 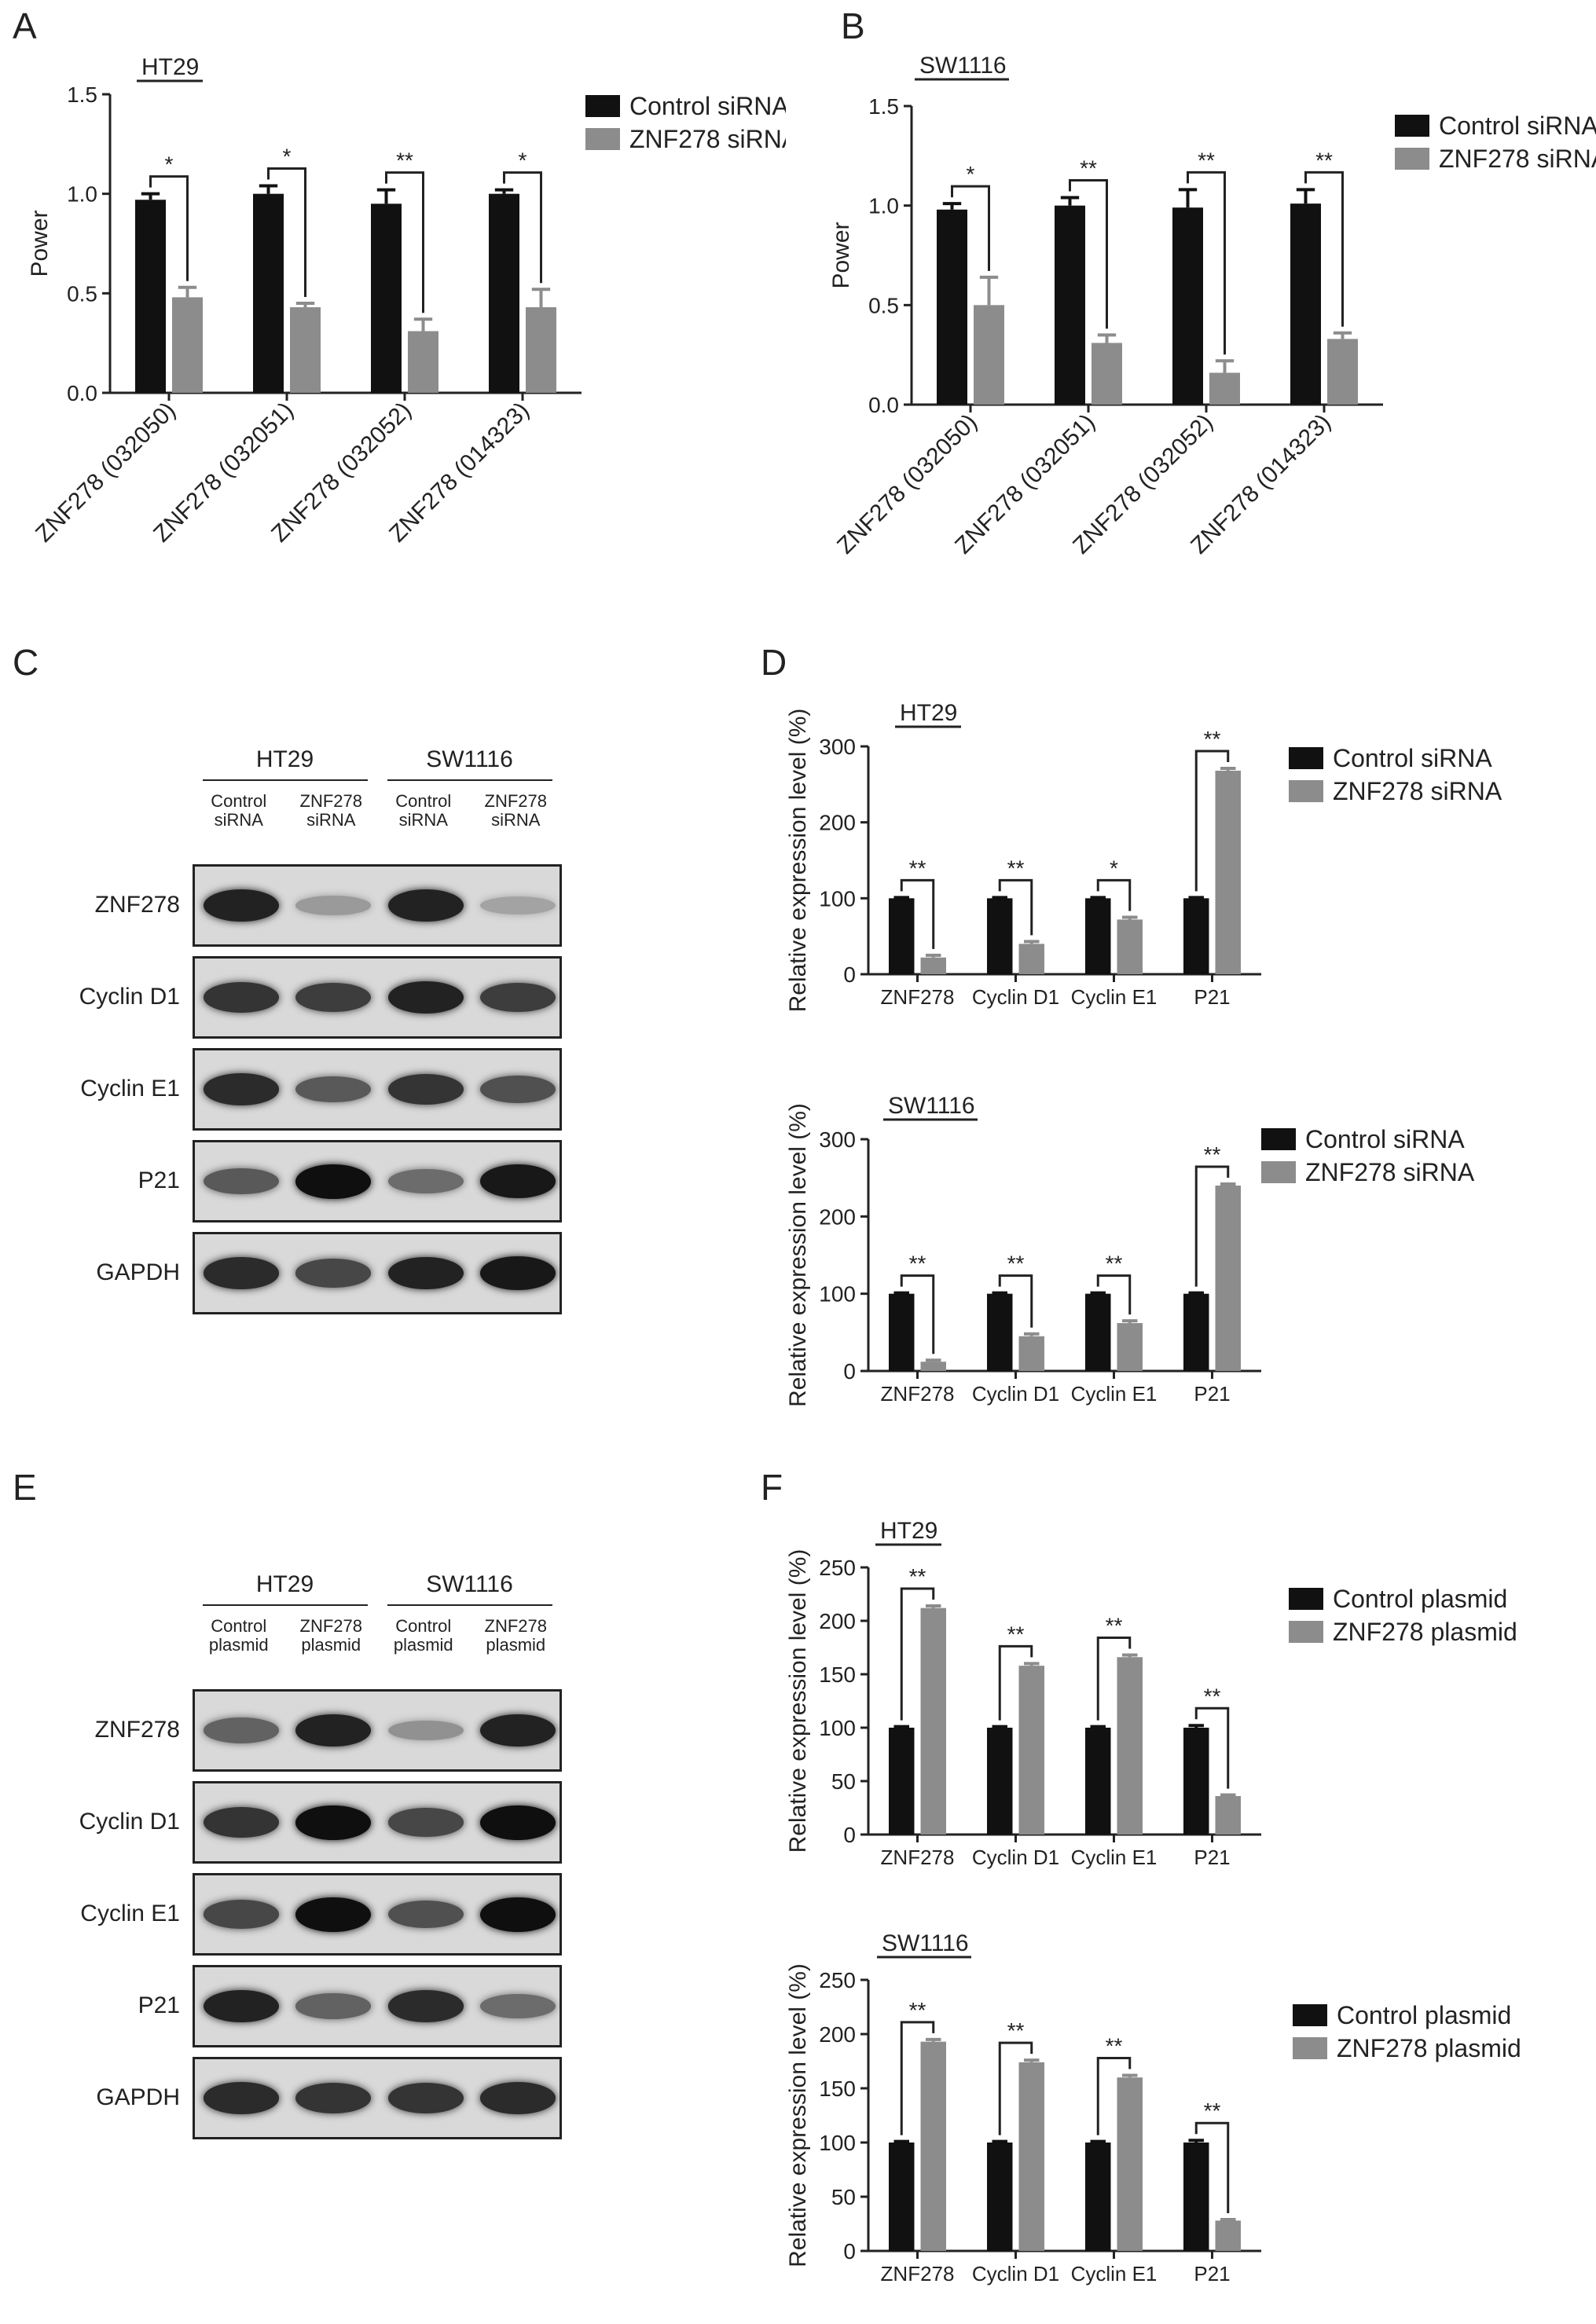 I want to click on x-tick-label: ZNF278, so click(x=918, y=1394).